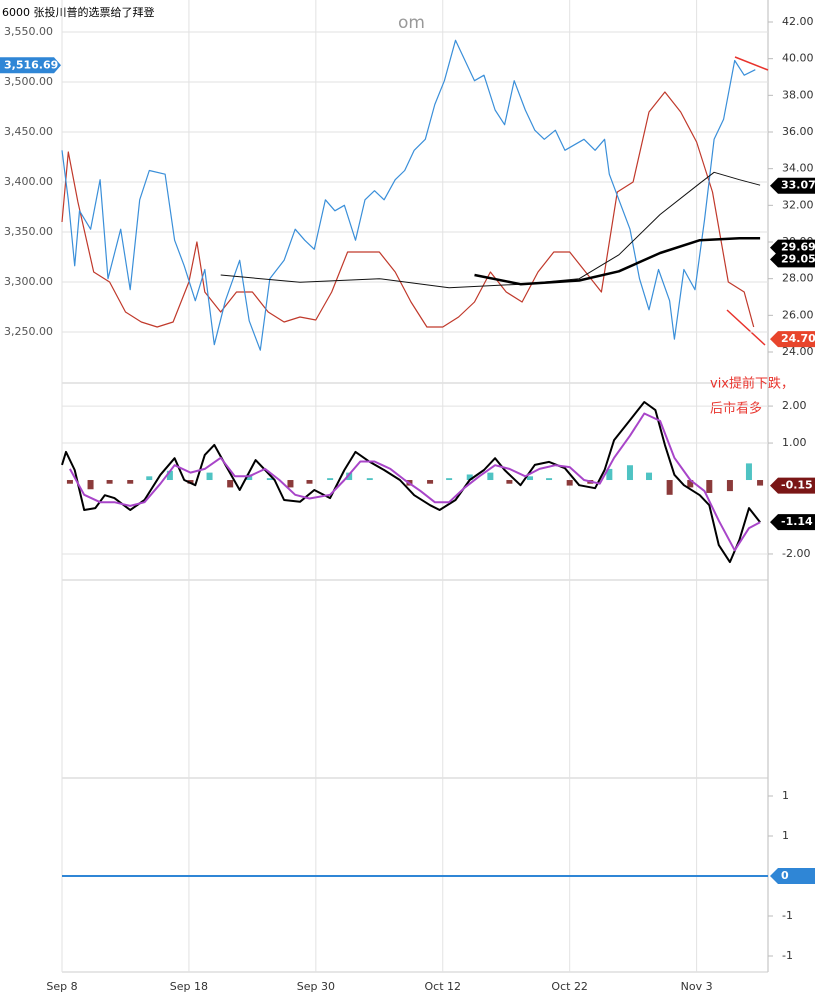 This screenshot has width=837, height=1000. What do you see at coordinates (797, 521) in the screenshot?
I see `price-marker-label: -1.14` at bounding box center [797, 521].